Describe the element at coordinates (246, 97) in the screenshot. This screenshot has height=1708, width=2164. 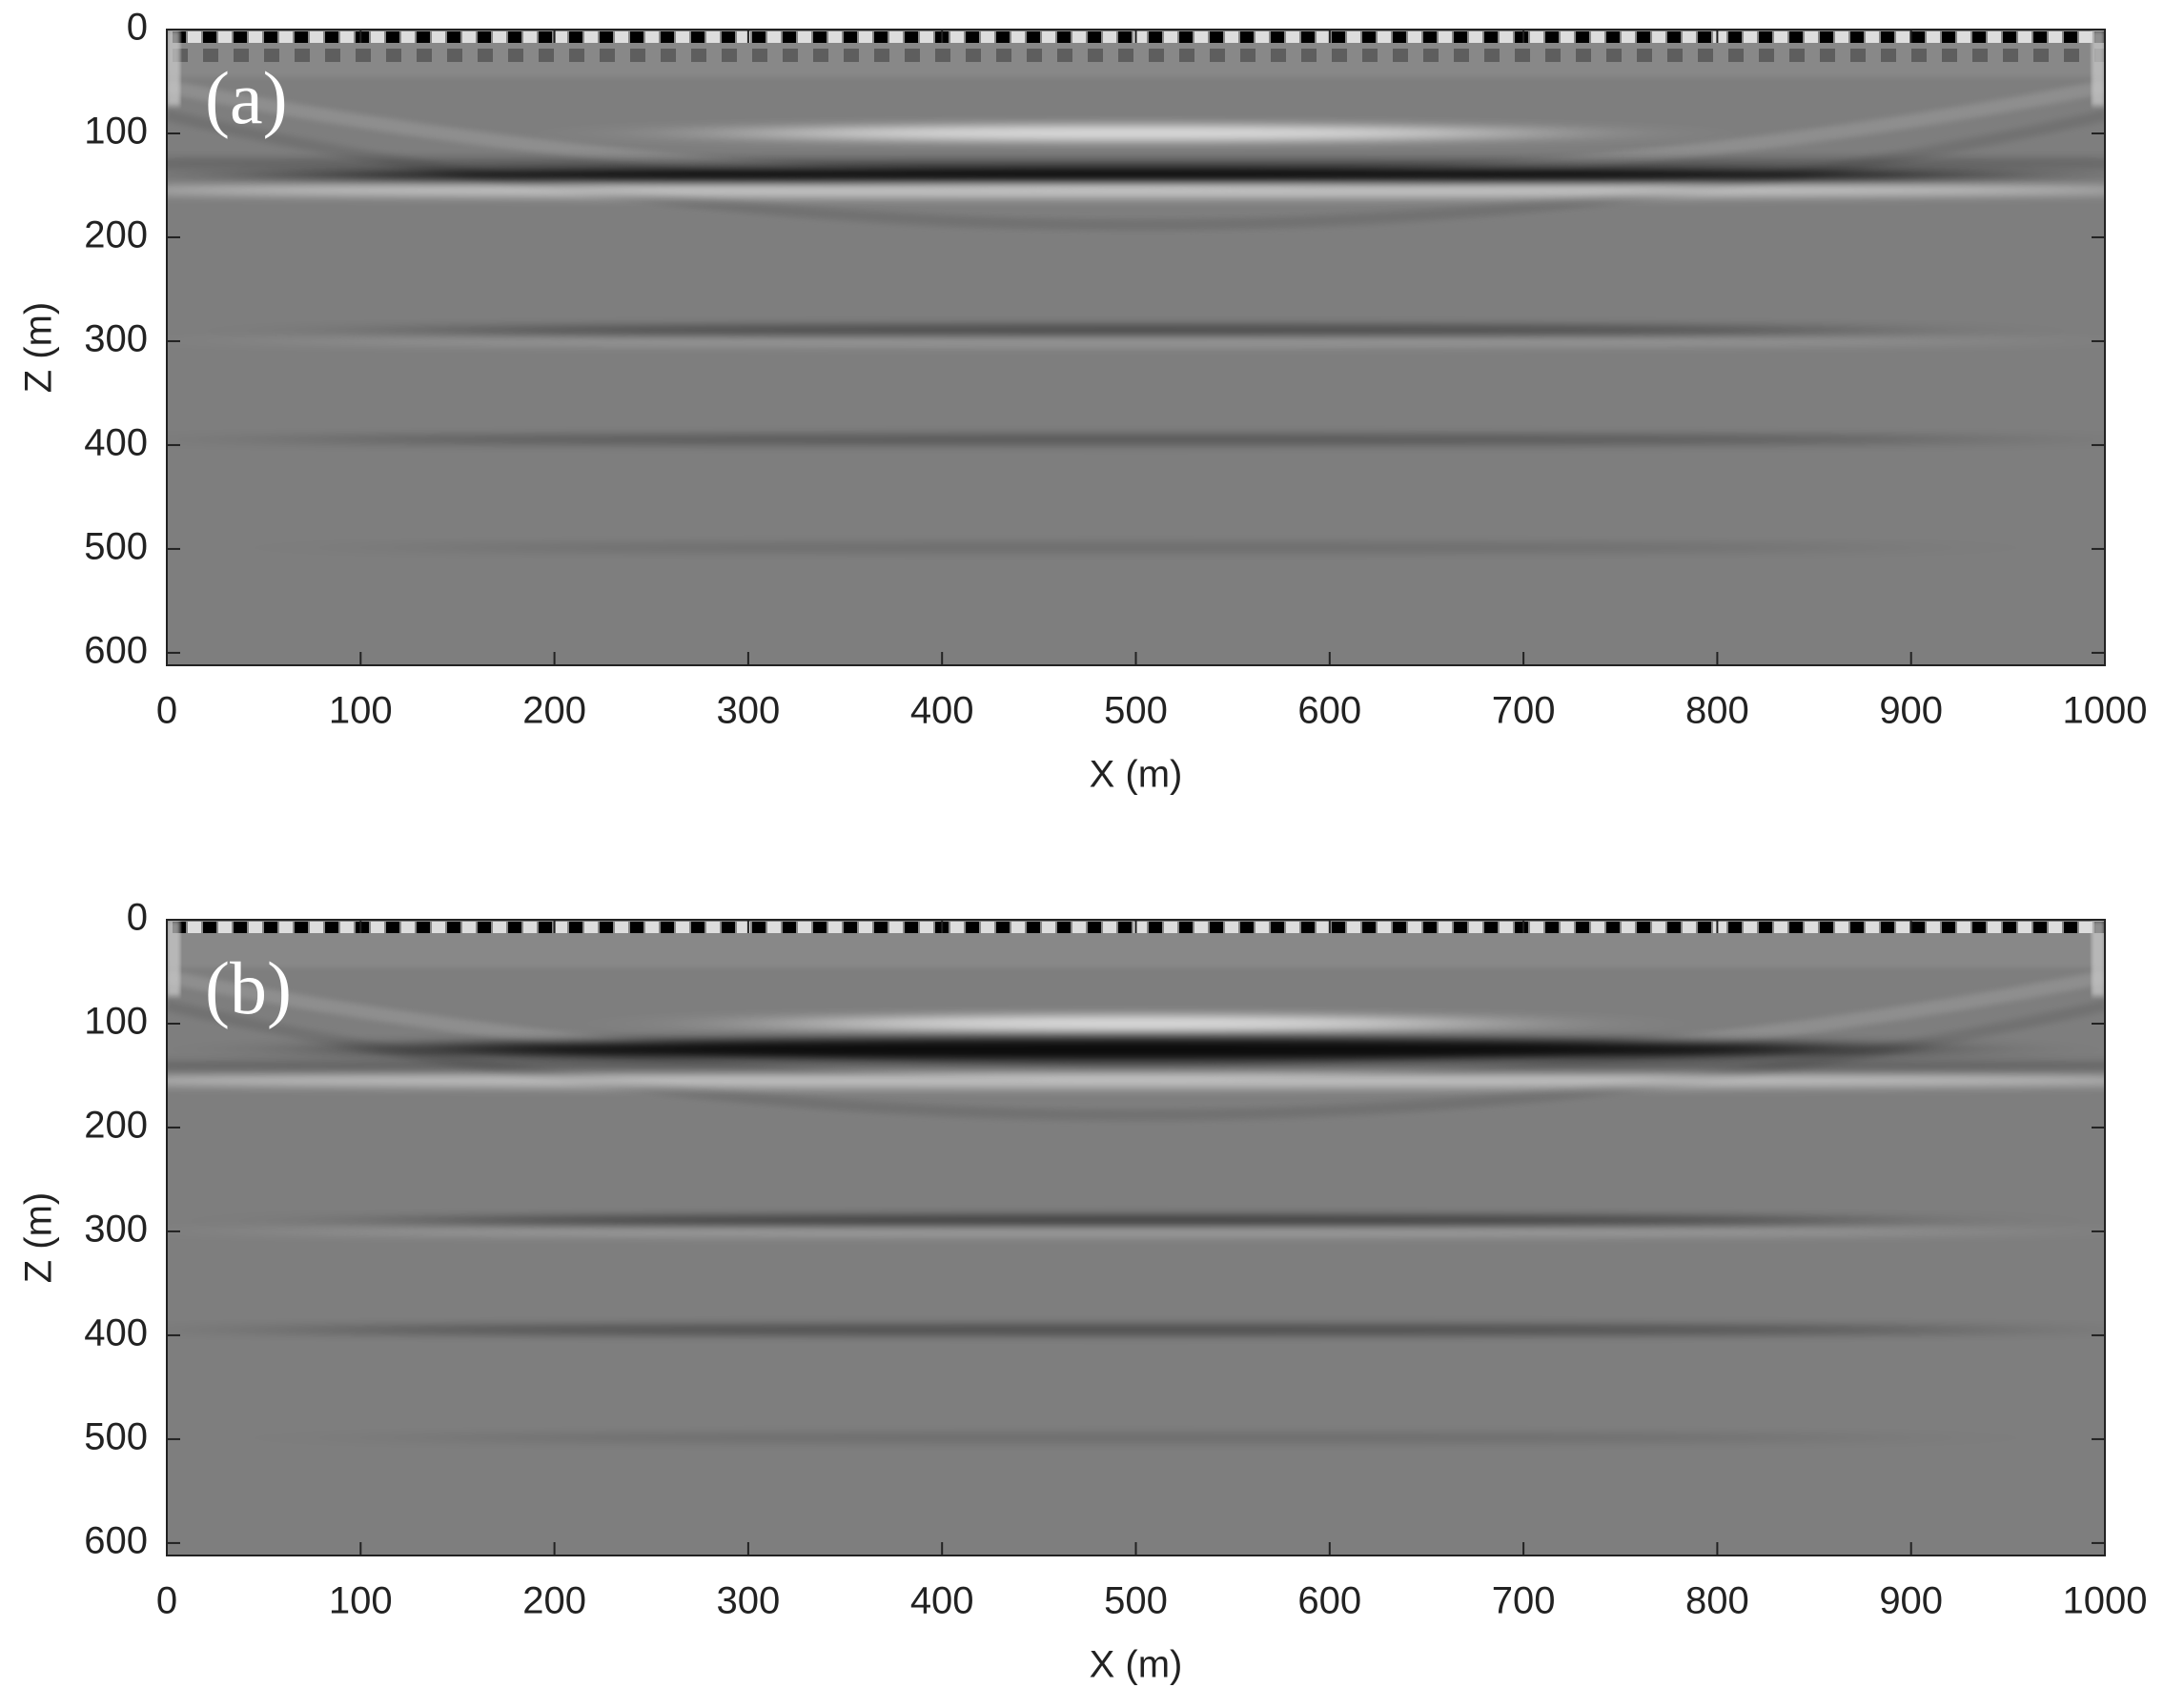
I see `panel-label: (a)` at that location.